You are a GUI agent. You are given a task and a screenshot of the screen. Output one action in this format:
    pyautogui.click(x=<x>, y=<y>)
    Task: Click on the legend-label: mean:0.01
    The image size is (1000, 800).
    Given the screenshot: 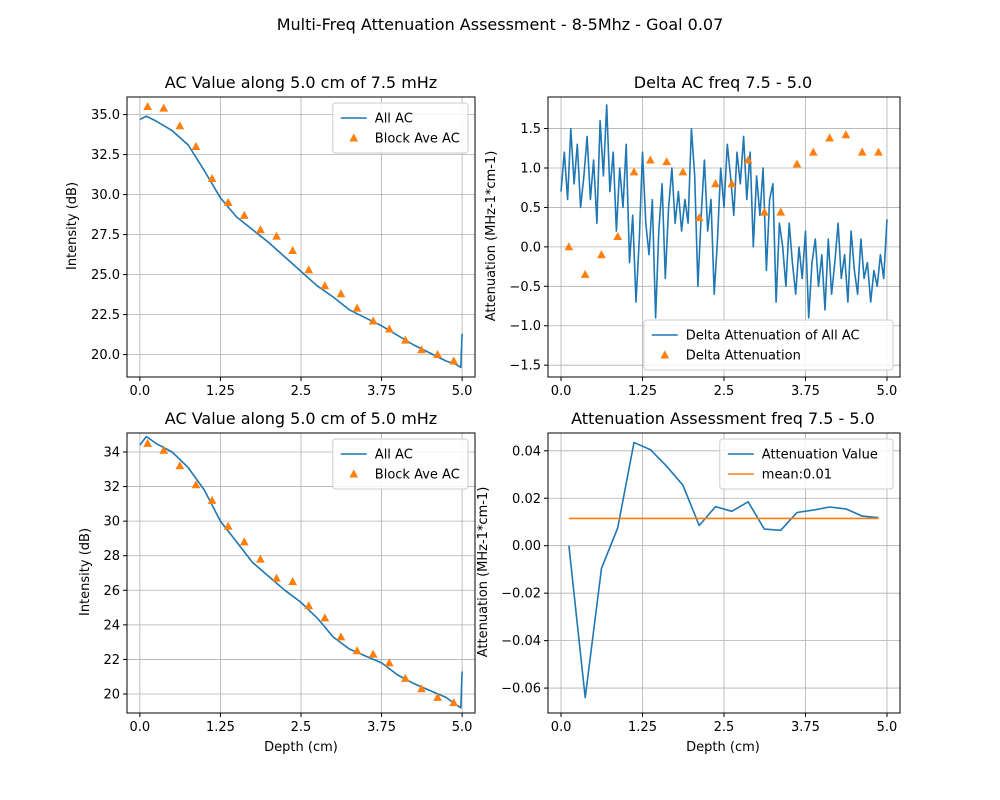 What is the action you would take?
    pyautogui.click(x=797, y=475)
    